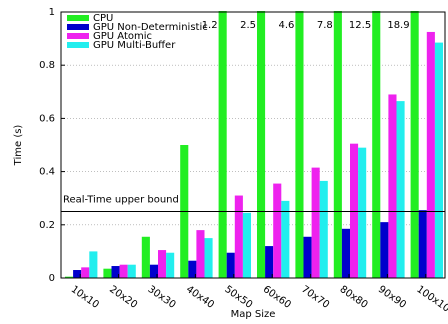 Image resolution: width=448 pixels, height=324 pixels. Describe the element at coordinates (210, 25) in the screenshot. I see `clipped-value-label: 1.2` at that location.